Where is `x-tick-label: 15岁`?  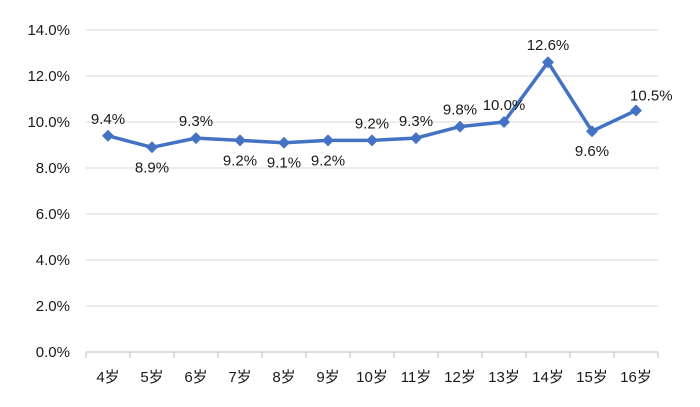 x-tick-label: 15岁 is located at coordinates (592, 377).